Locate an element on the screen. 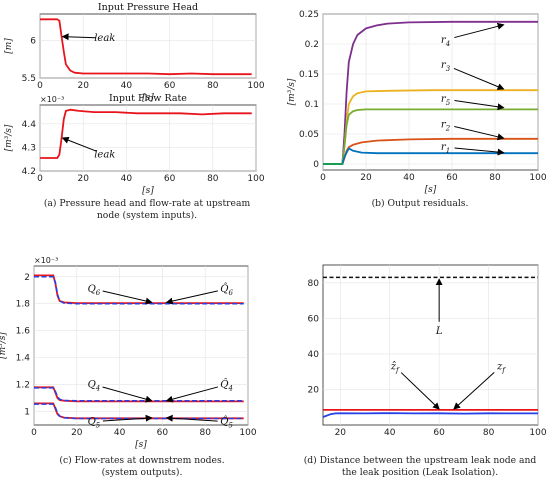  plot-area-d is located at coordinates (430, 345).